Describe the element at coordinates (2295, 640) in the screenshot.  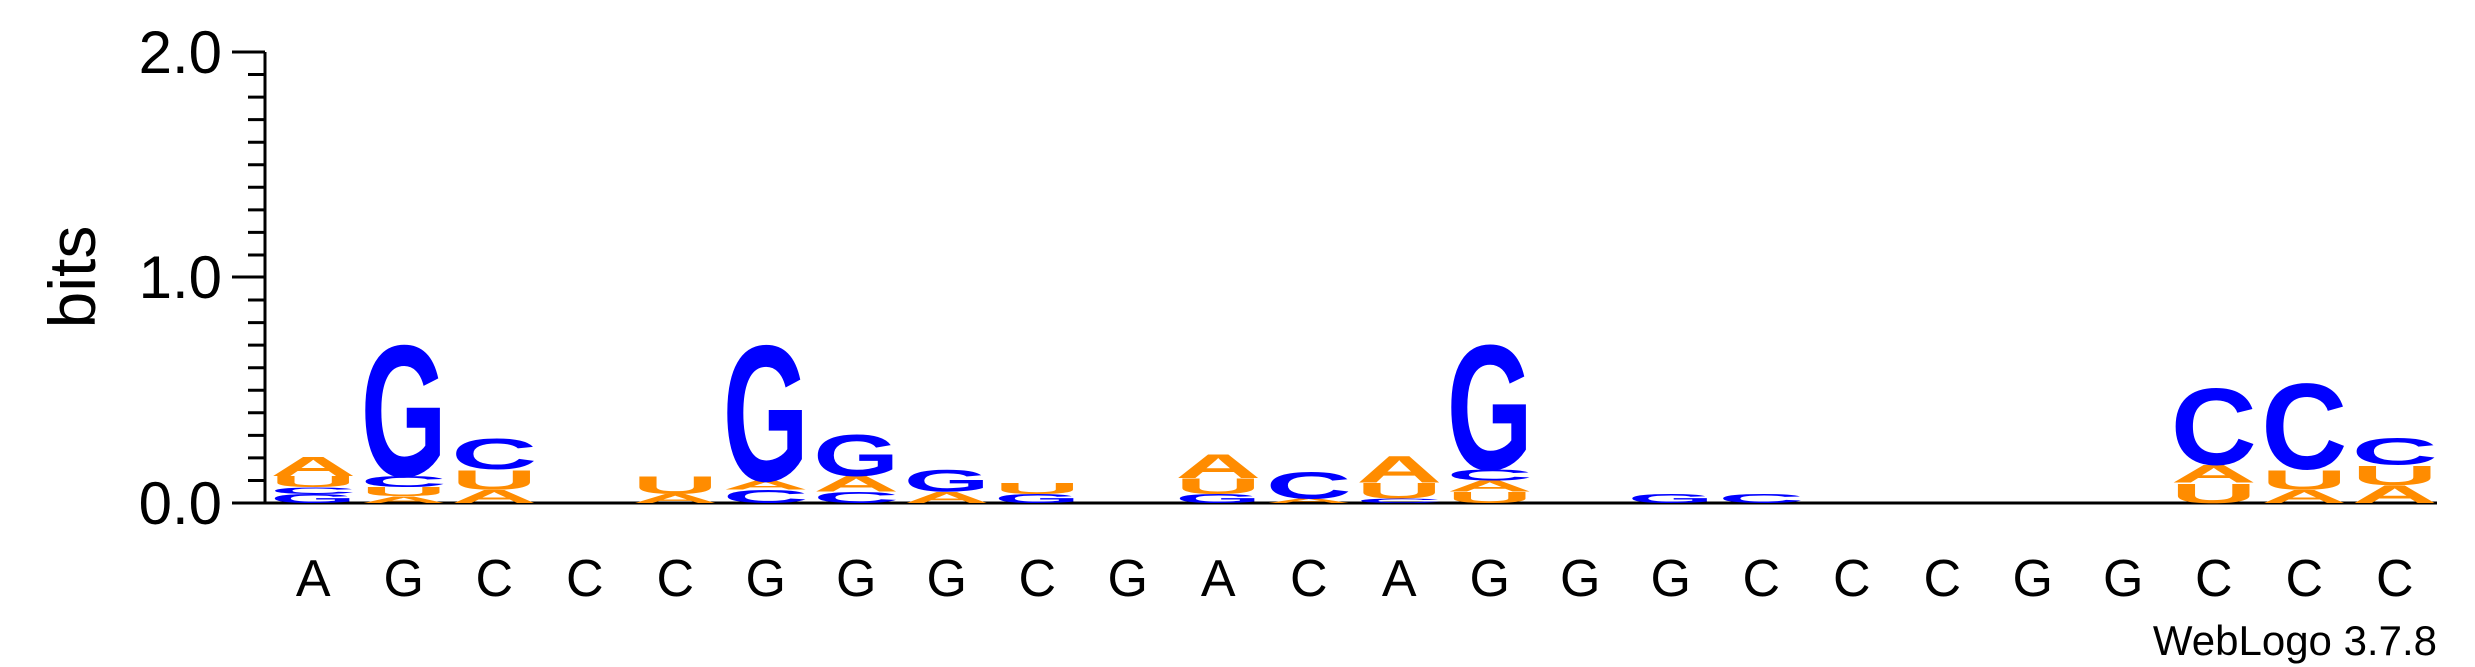
I see `weblogo-credit: WebLogo 3.7.8` at that location.